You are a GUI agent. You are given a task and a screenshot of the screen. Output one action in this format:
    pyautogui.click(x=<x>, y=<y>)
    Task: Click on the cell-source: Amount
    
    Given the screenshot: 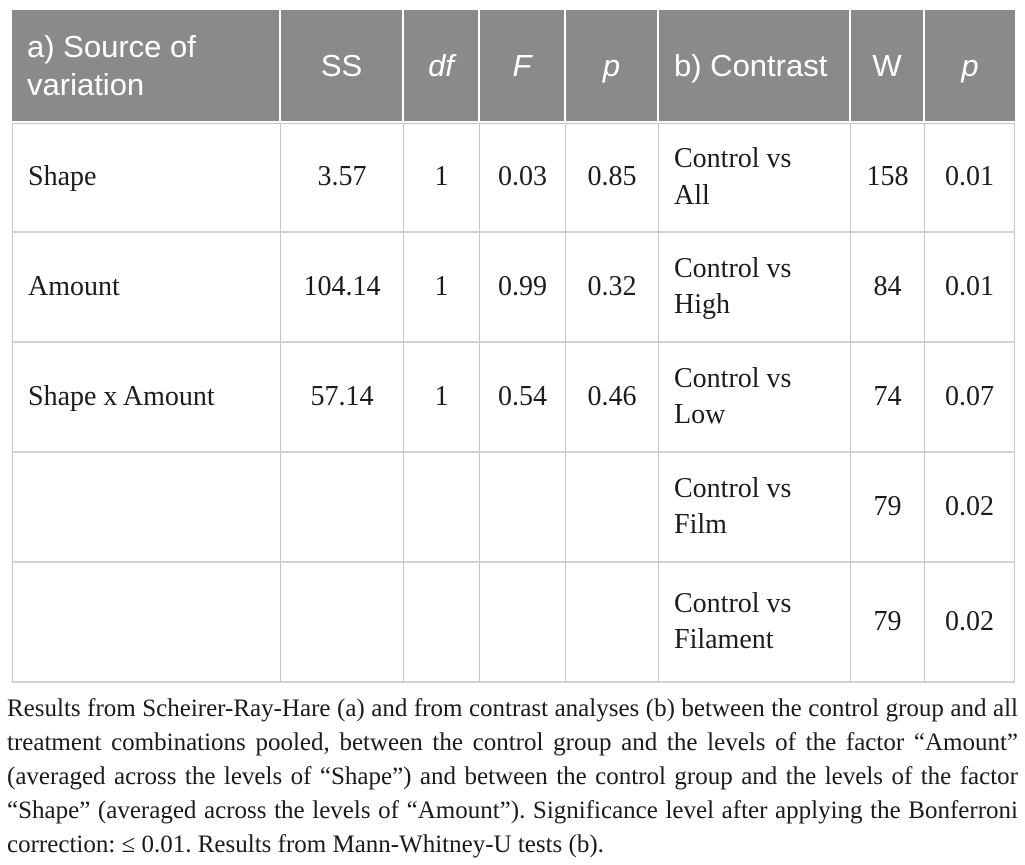 What is the action you would take?
    pyautogui.click(x=146, y=288)
    